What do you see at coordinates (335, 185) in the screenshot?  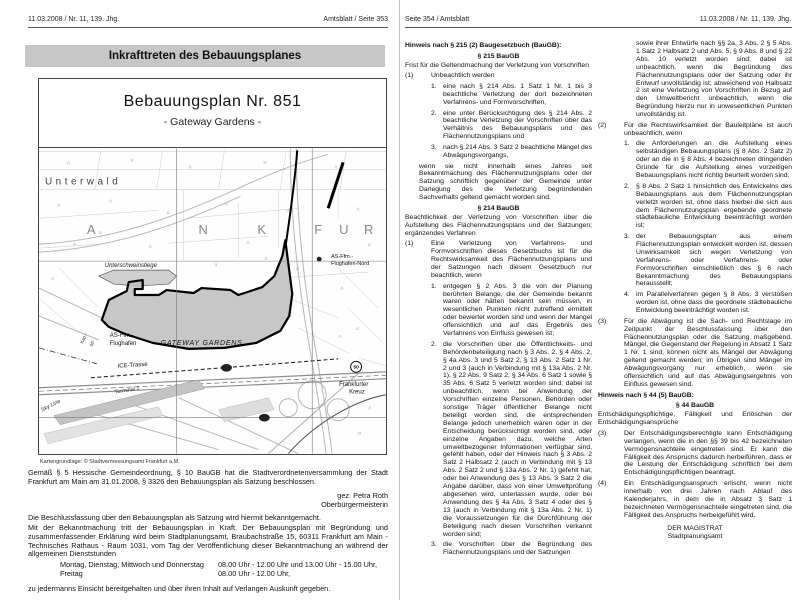 I see `map-bold-road-segment` at bounding box center [335, 185].